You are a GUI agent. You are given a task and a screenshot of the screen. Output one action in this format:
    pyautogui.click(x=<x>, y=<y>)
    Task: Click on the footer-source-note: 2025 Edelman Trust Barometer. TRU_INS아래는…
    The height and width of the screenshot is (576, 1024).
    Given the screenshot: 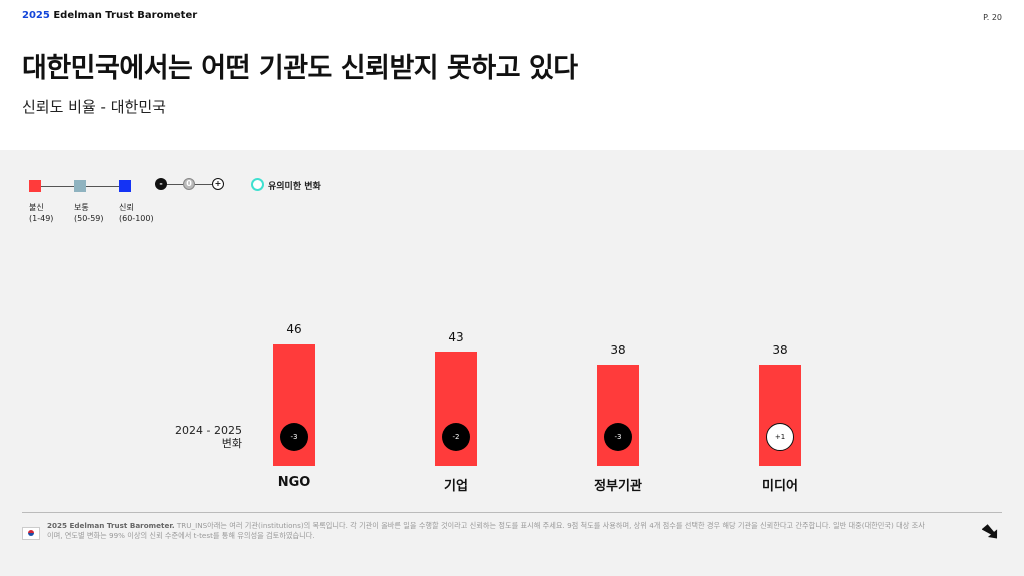 What is the action you would take?
    pyautogui.click(x=486, y=530)
    